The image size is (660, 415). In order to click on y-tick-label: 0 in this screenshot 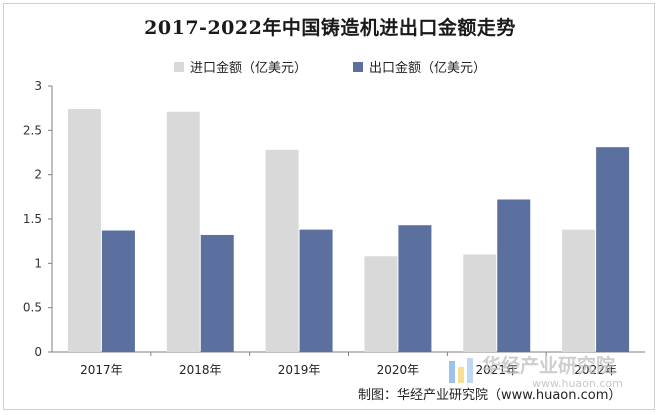, I will do `click(38, 352)`.